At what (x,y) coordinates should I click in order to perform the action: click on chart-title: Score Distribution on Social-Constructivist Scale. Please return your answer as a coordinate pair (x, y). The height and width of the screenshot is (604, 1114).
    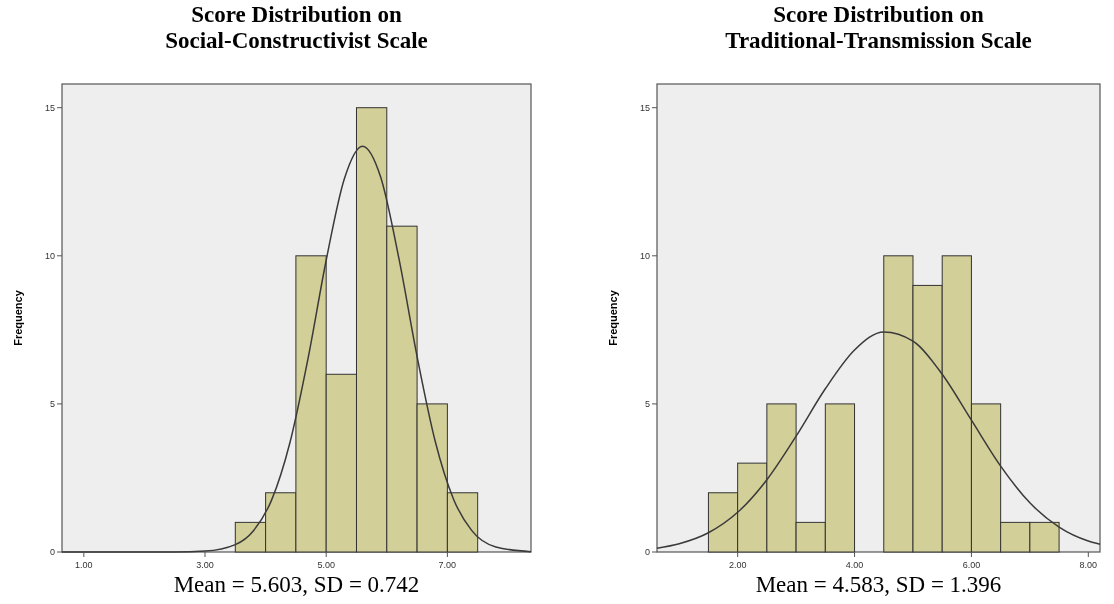
    Looking at the image, I should click on (296, 27).